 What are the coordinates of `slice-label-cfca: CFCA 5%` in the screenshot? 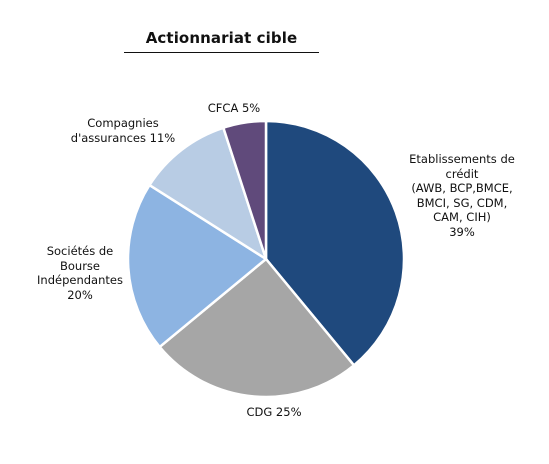 It's located at (234, 108).